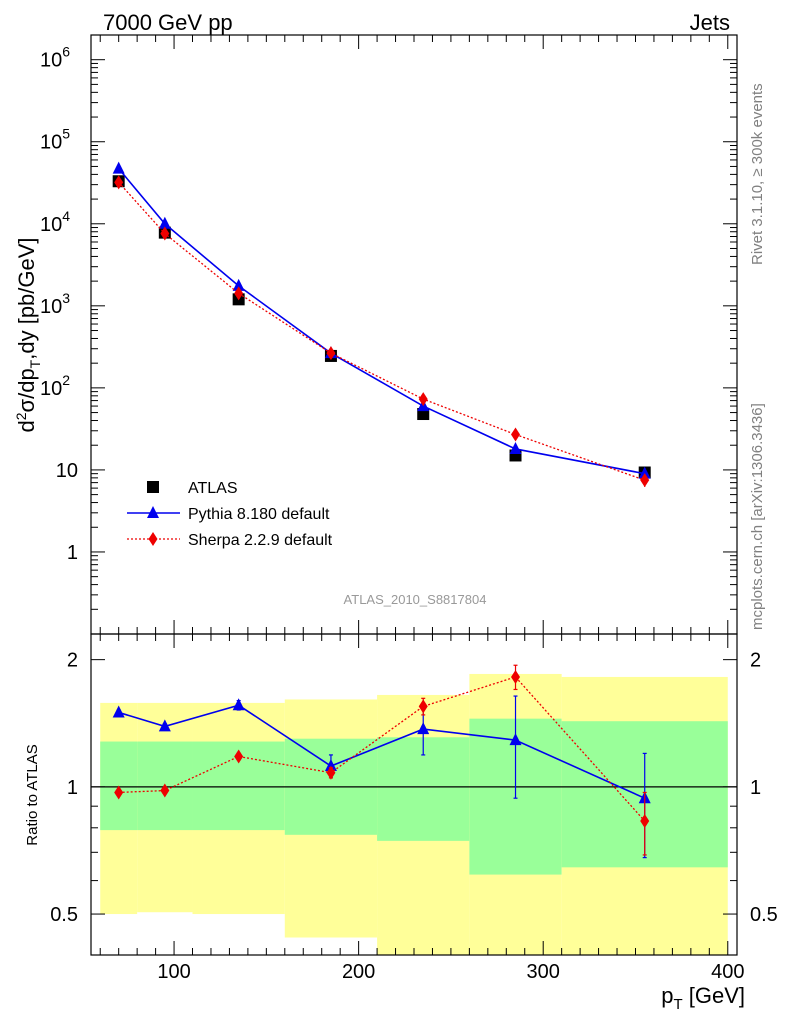  I want to click on main-y-tick-label: 10⁴, so click(55, 222).